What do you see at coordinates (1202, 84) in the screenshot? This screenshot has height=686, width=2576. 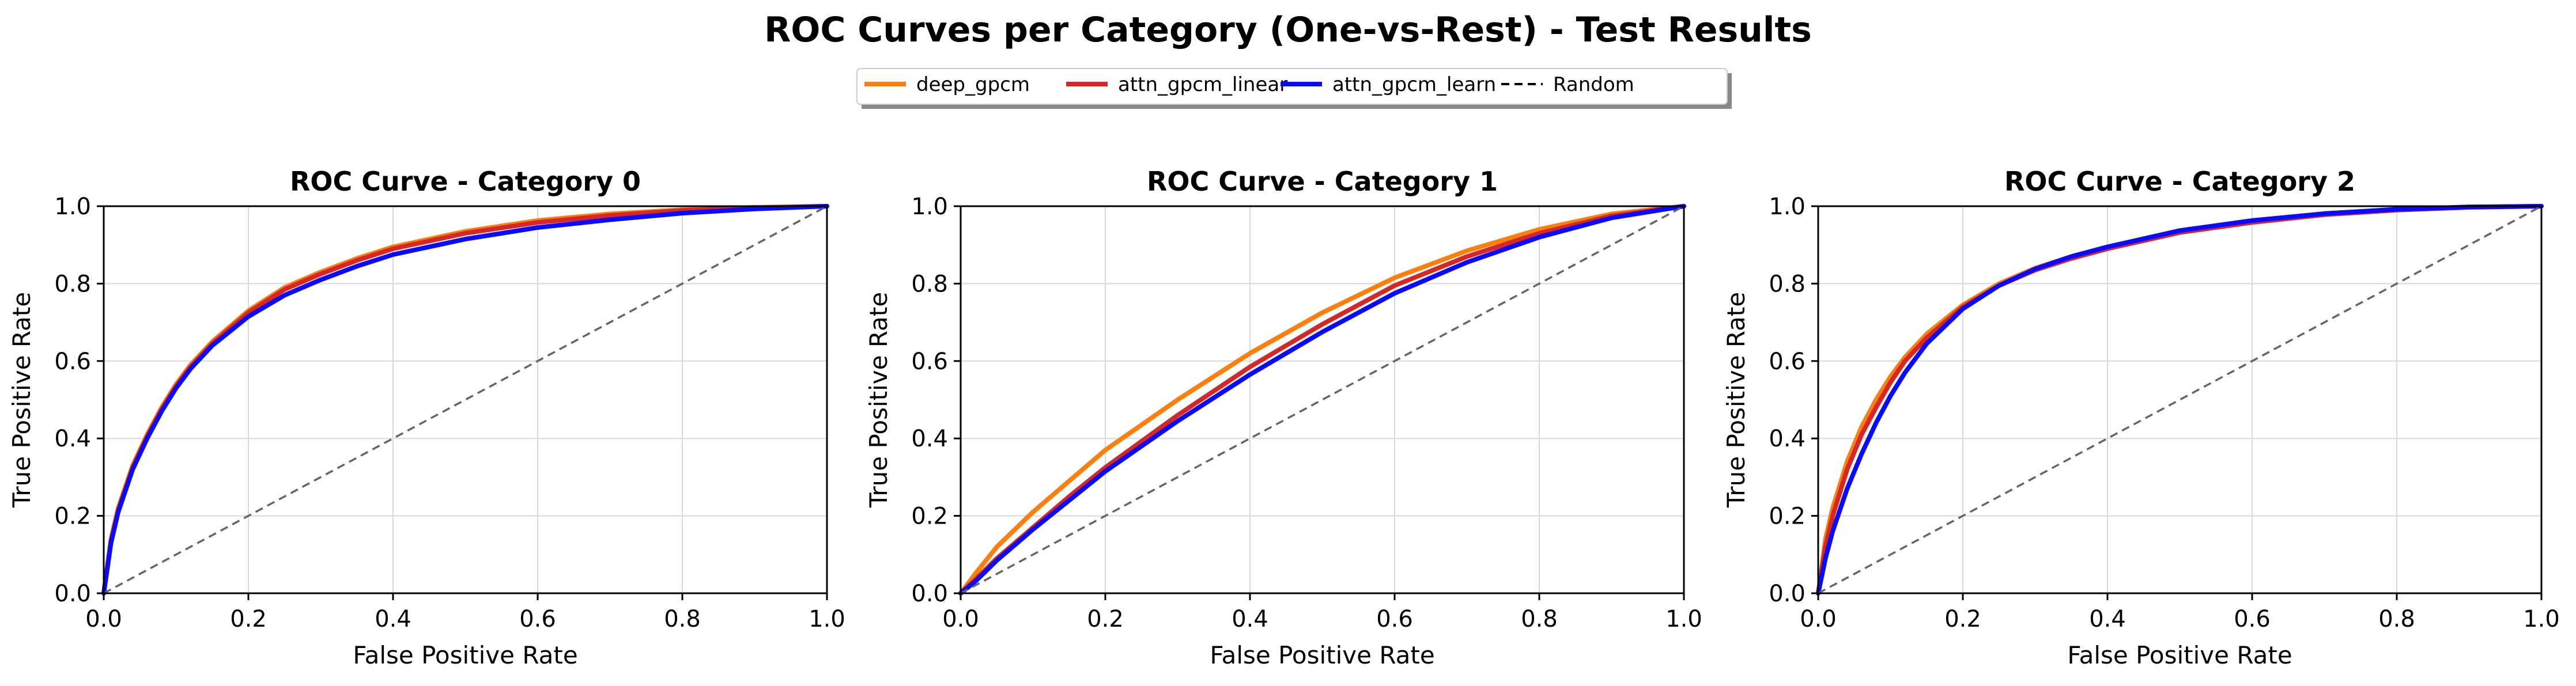 I see `legend-label-attn-gpcm-linear: attn_gpcm_linear` at bounding box center [1202, 84].